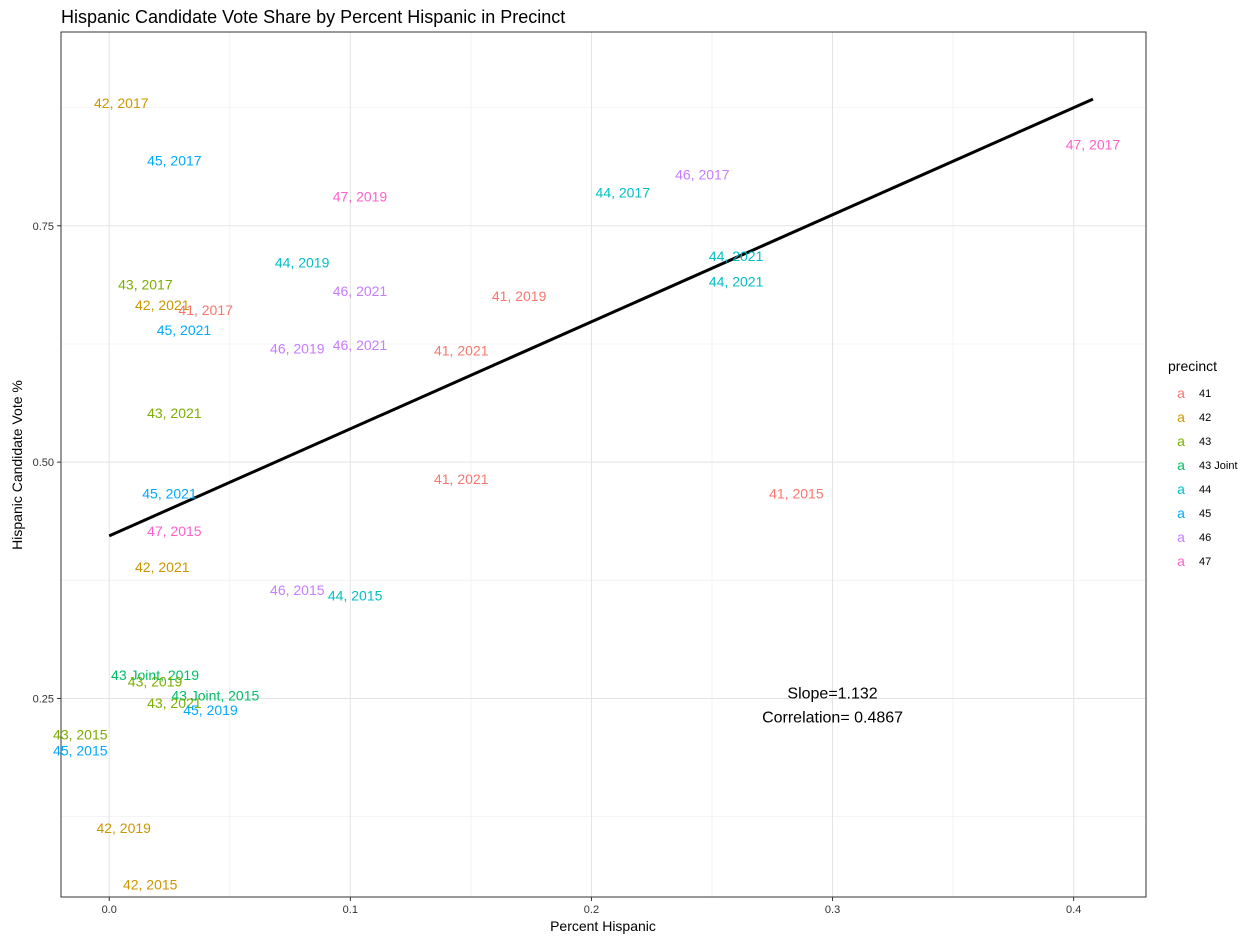 The height and width of the screenshot is (937, 1252). I want to click on point-label: 47, 2015, so click(174, 531).